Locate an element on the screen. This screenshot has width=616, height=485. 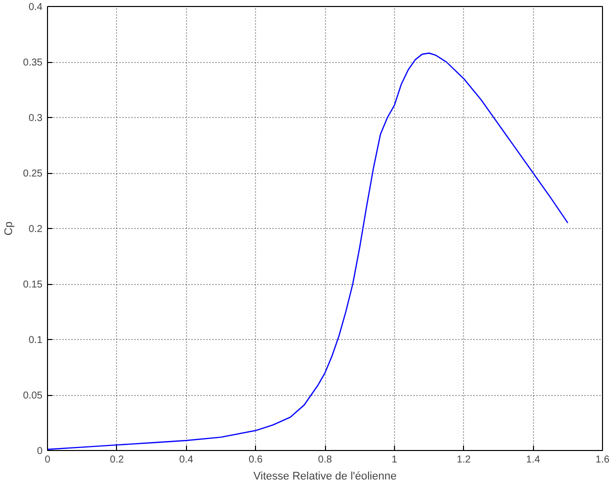
x-tick-label: 0.2 is located at coordinates (117, 460).